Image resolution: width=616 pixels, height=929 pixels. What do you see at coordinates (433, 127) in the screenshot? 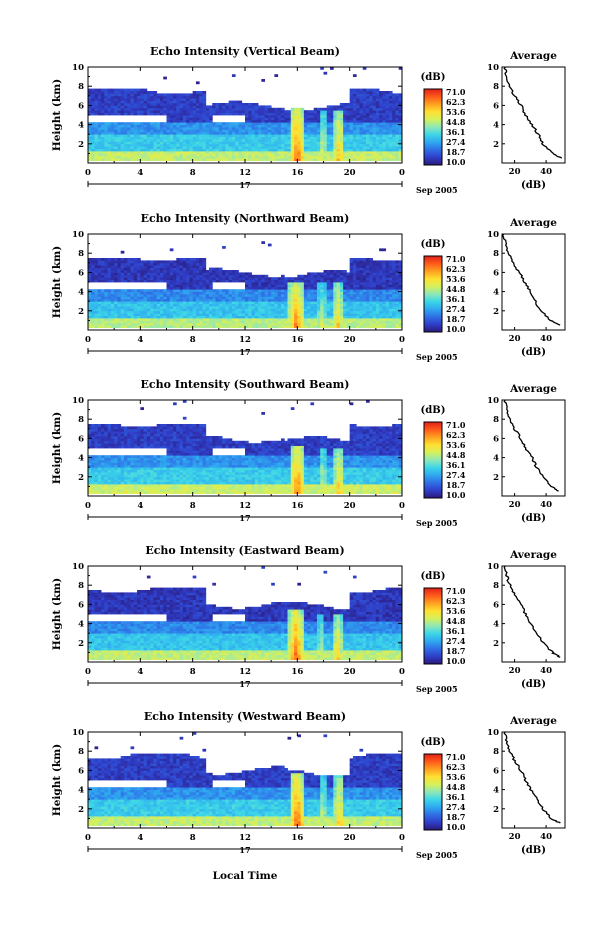
I see `colorbar` at bounding box center [433, 127].